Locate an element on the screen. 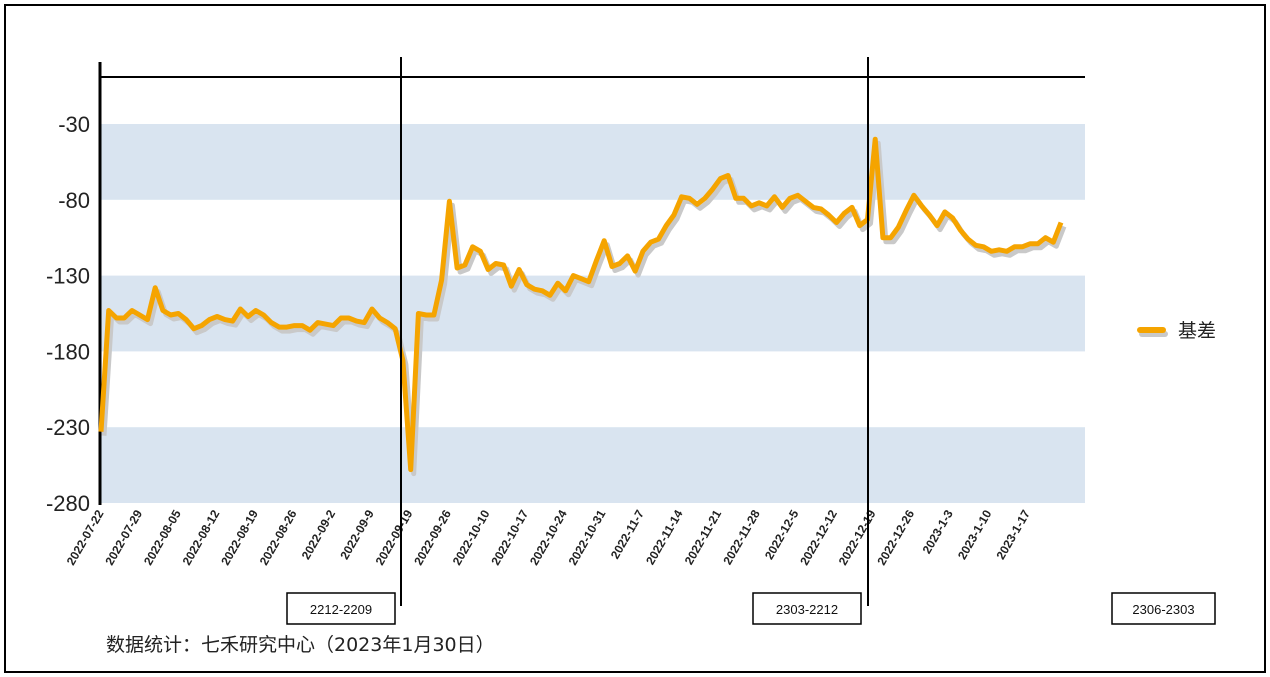 The width and height of the screenshot is (1270, 677). period-label: 2212-2209 is located at coordinates (341, 609).